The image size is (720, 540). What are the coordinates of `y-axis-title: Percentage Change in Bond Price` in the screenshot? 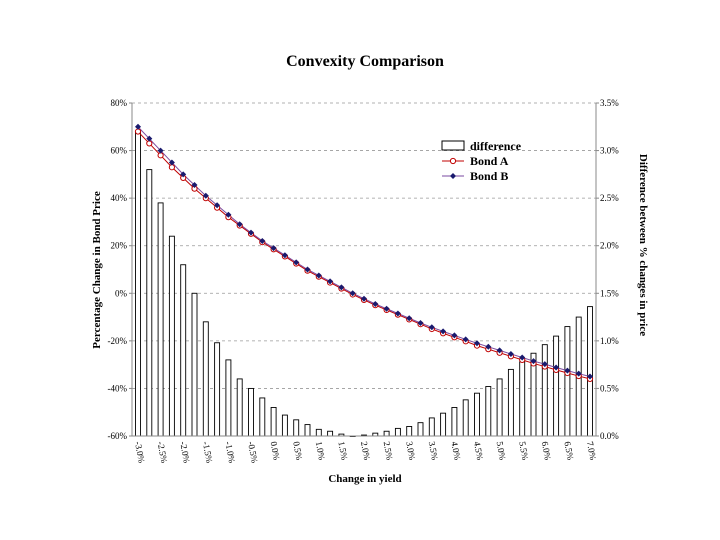 It's located at (97, 270).